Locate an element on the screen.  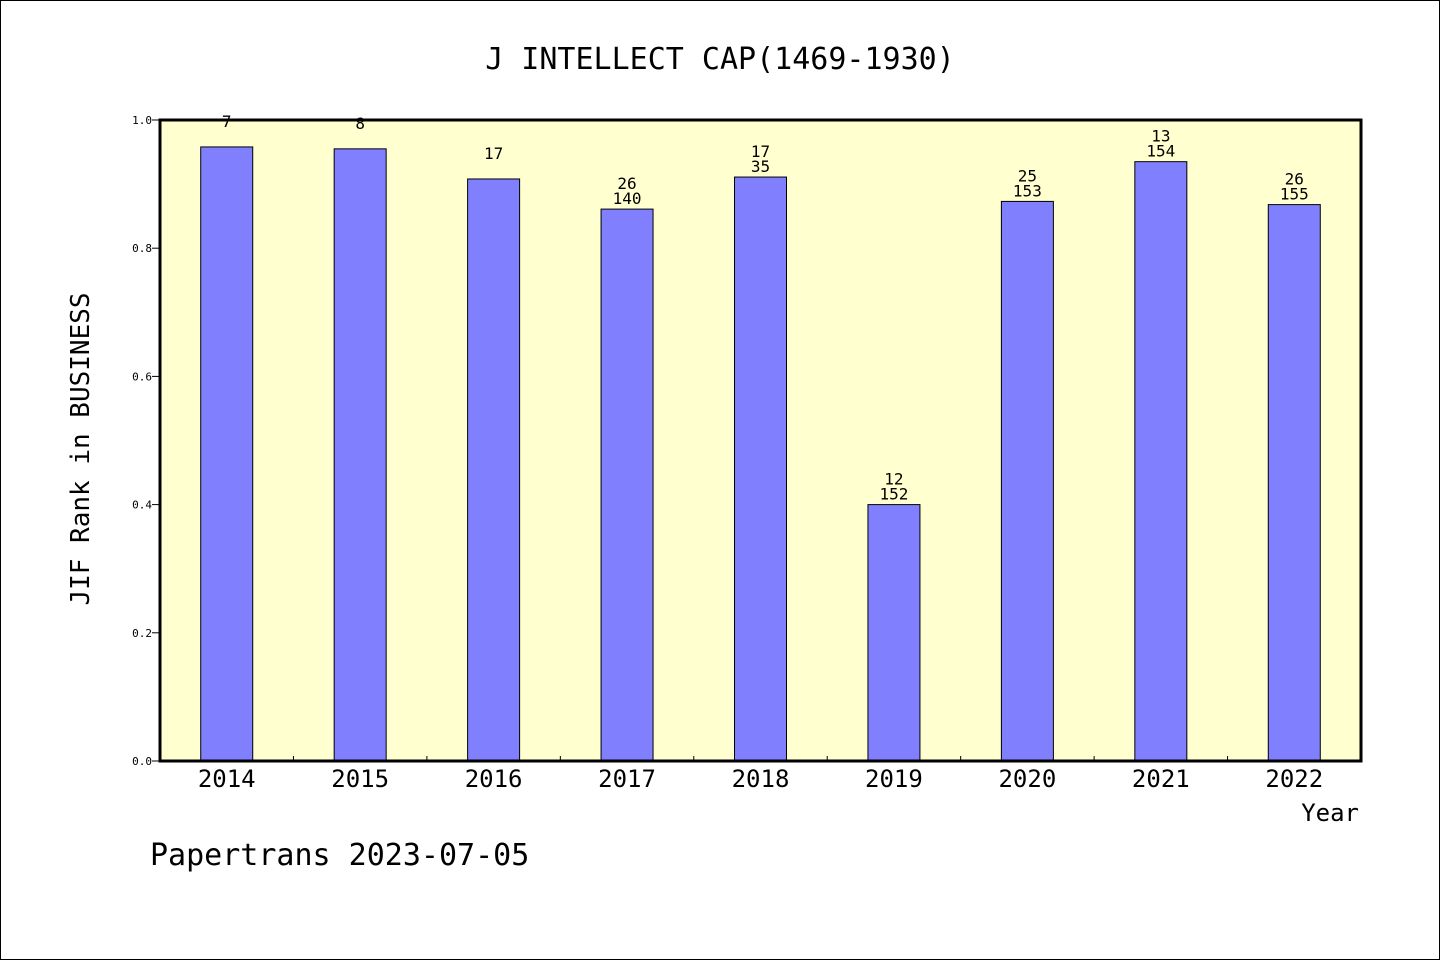
bar-2014 is located at coordinates (227, 454).